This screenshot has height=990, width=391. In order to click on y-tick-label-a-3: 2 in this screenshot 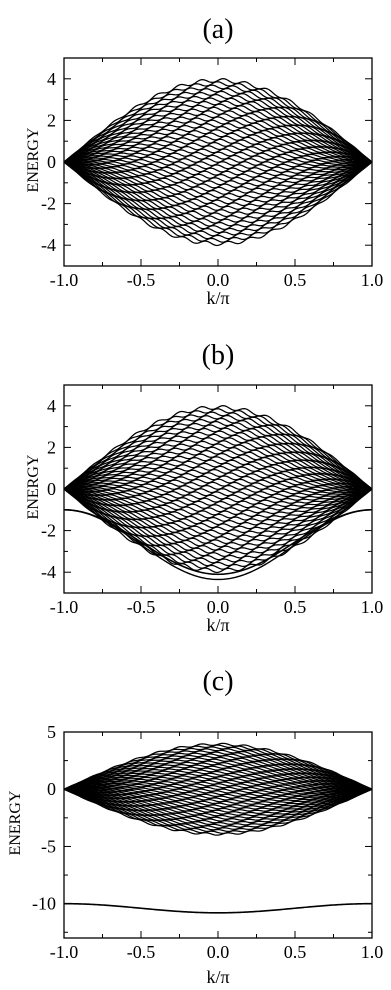, I will do `click(51, 120)`.